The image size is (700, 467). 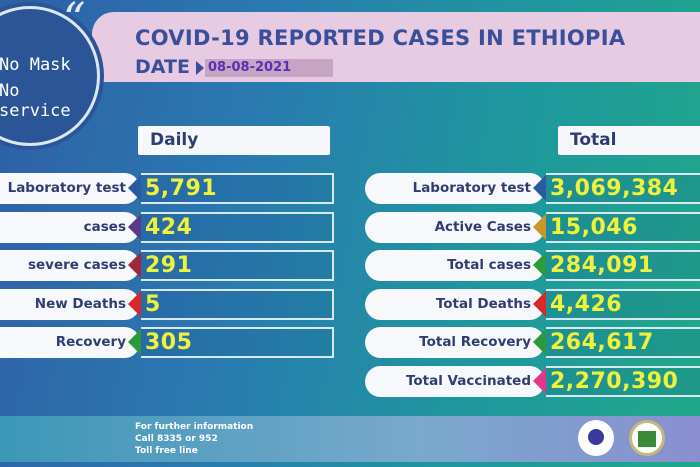 I want to click on row-label: Total Recovery, so click(x=455, y=343).